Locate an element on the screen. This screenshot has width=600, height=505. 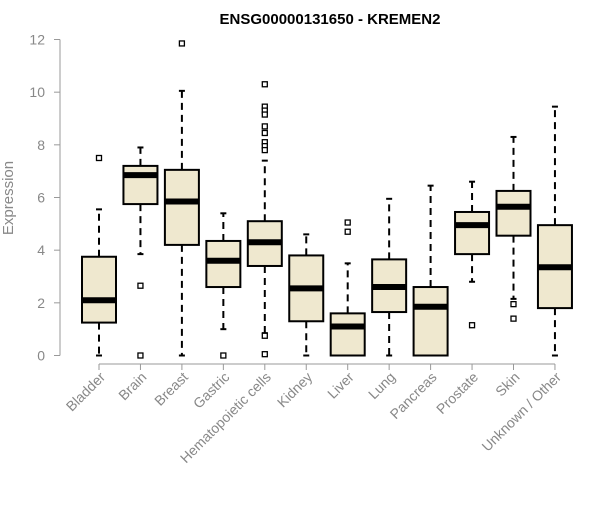
box-gastric is located at coordinates (223, 285).